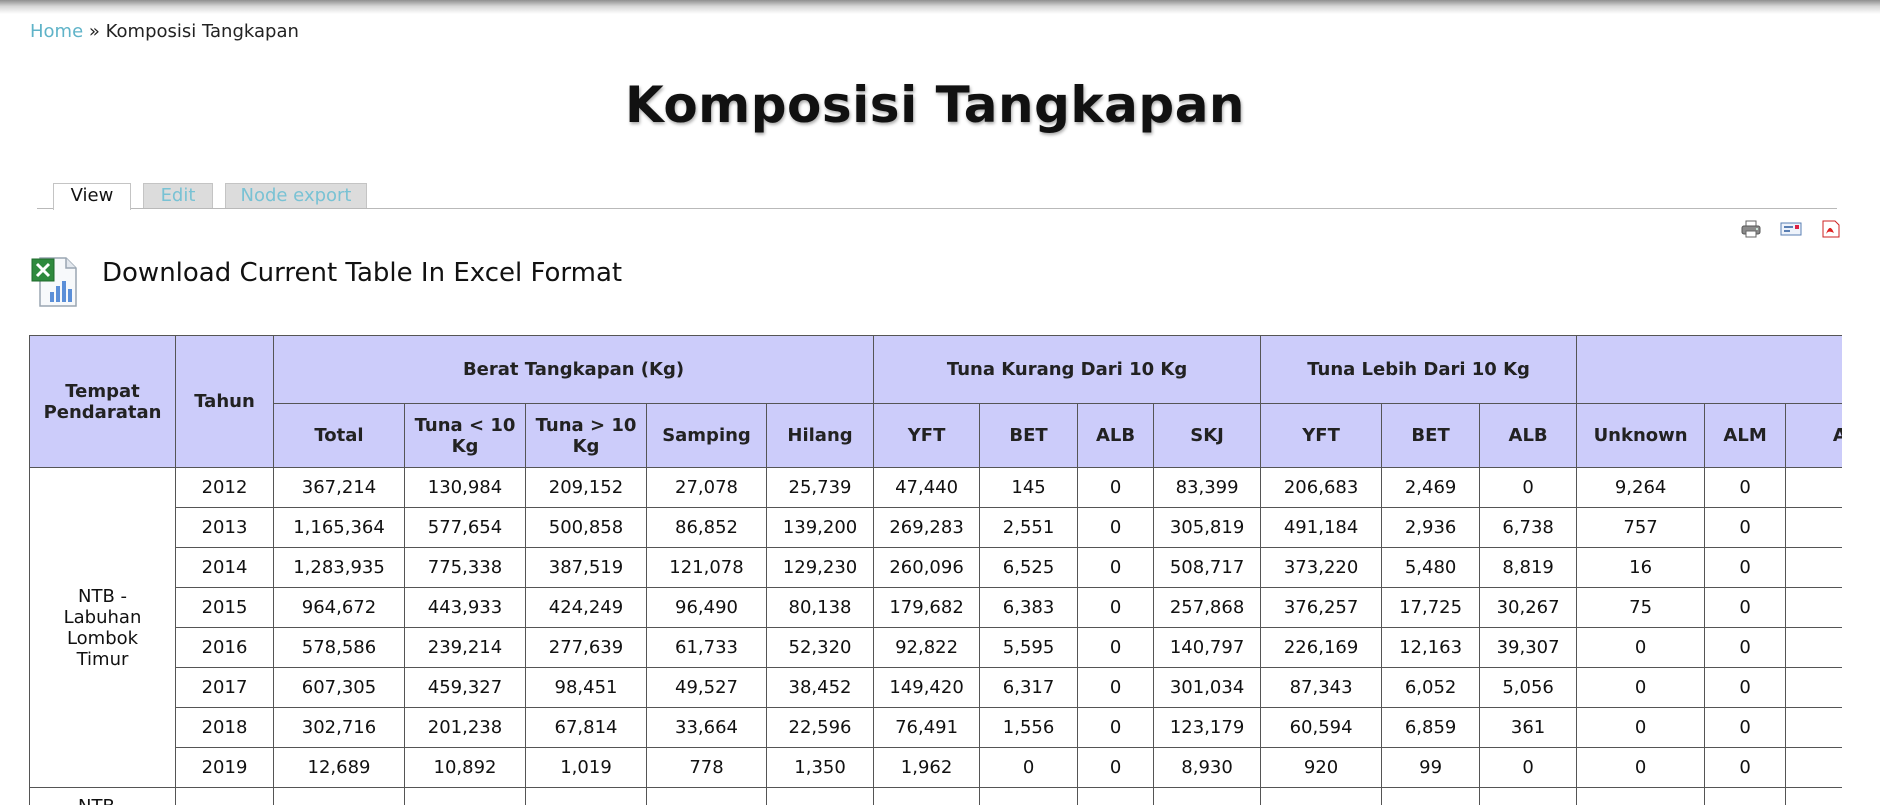  What do you see at coordinates (465, 567) in the screenshot?
I see `value-cell: 775,338` at bounding box center [465, 567].